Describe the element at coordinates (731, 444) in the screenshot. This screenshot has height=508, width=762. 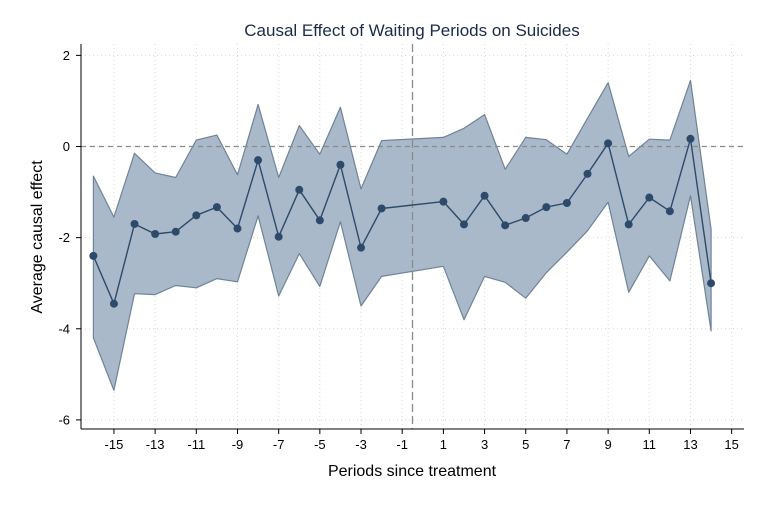
I see `x-tick-label: 15` at that location.